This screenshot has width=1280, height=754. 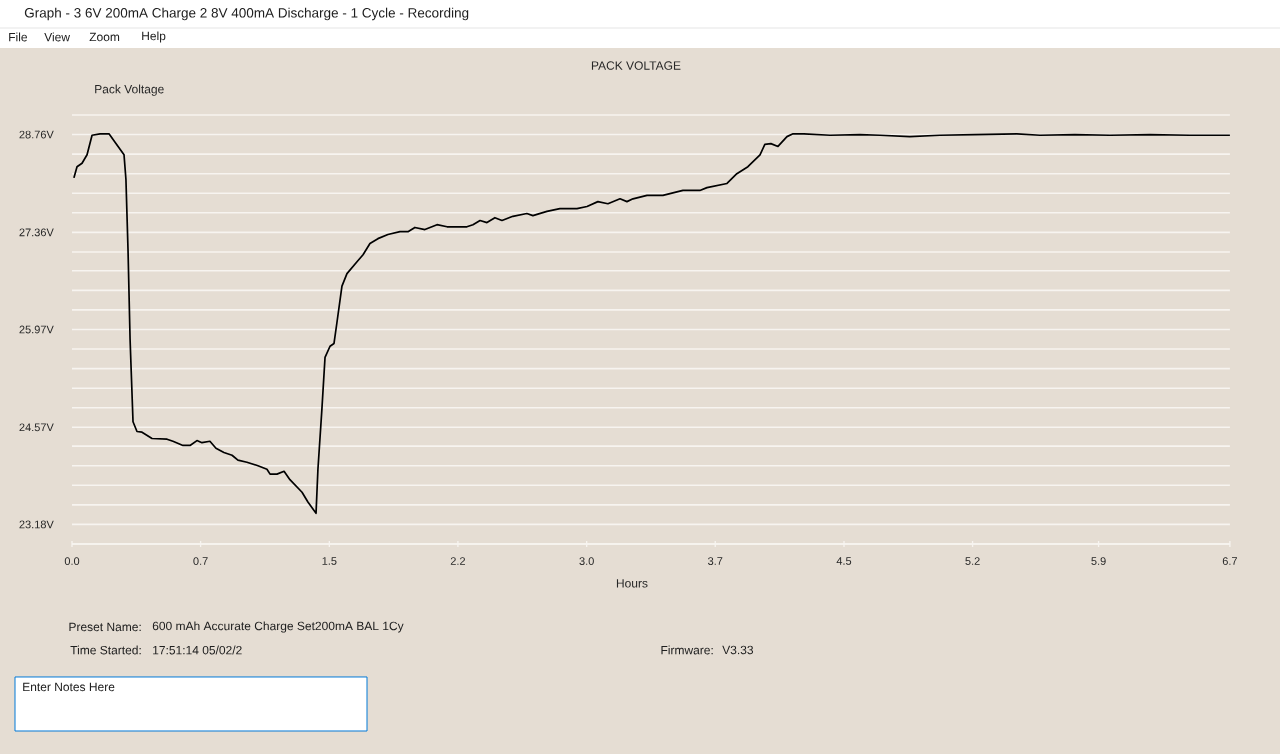 What do you see at coordinates (844, 561) in the screenshot?
I see `x-tick-label: 4.5` at bounding box center [844, 561].